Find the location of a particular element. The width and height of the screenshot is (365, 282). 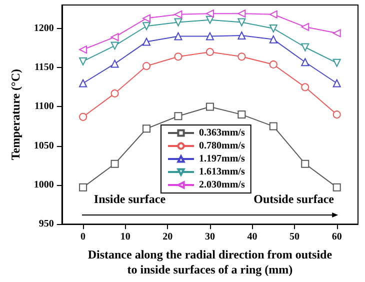

legend-label: 0.363mm/s is located at coordinates (222, 133).